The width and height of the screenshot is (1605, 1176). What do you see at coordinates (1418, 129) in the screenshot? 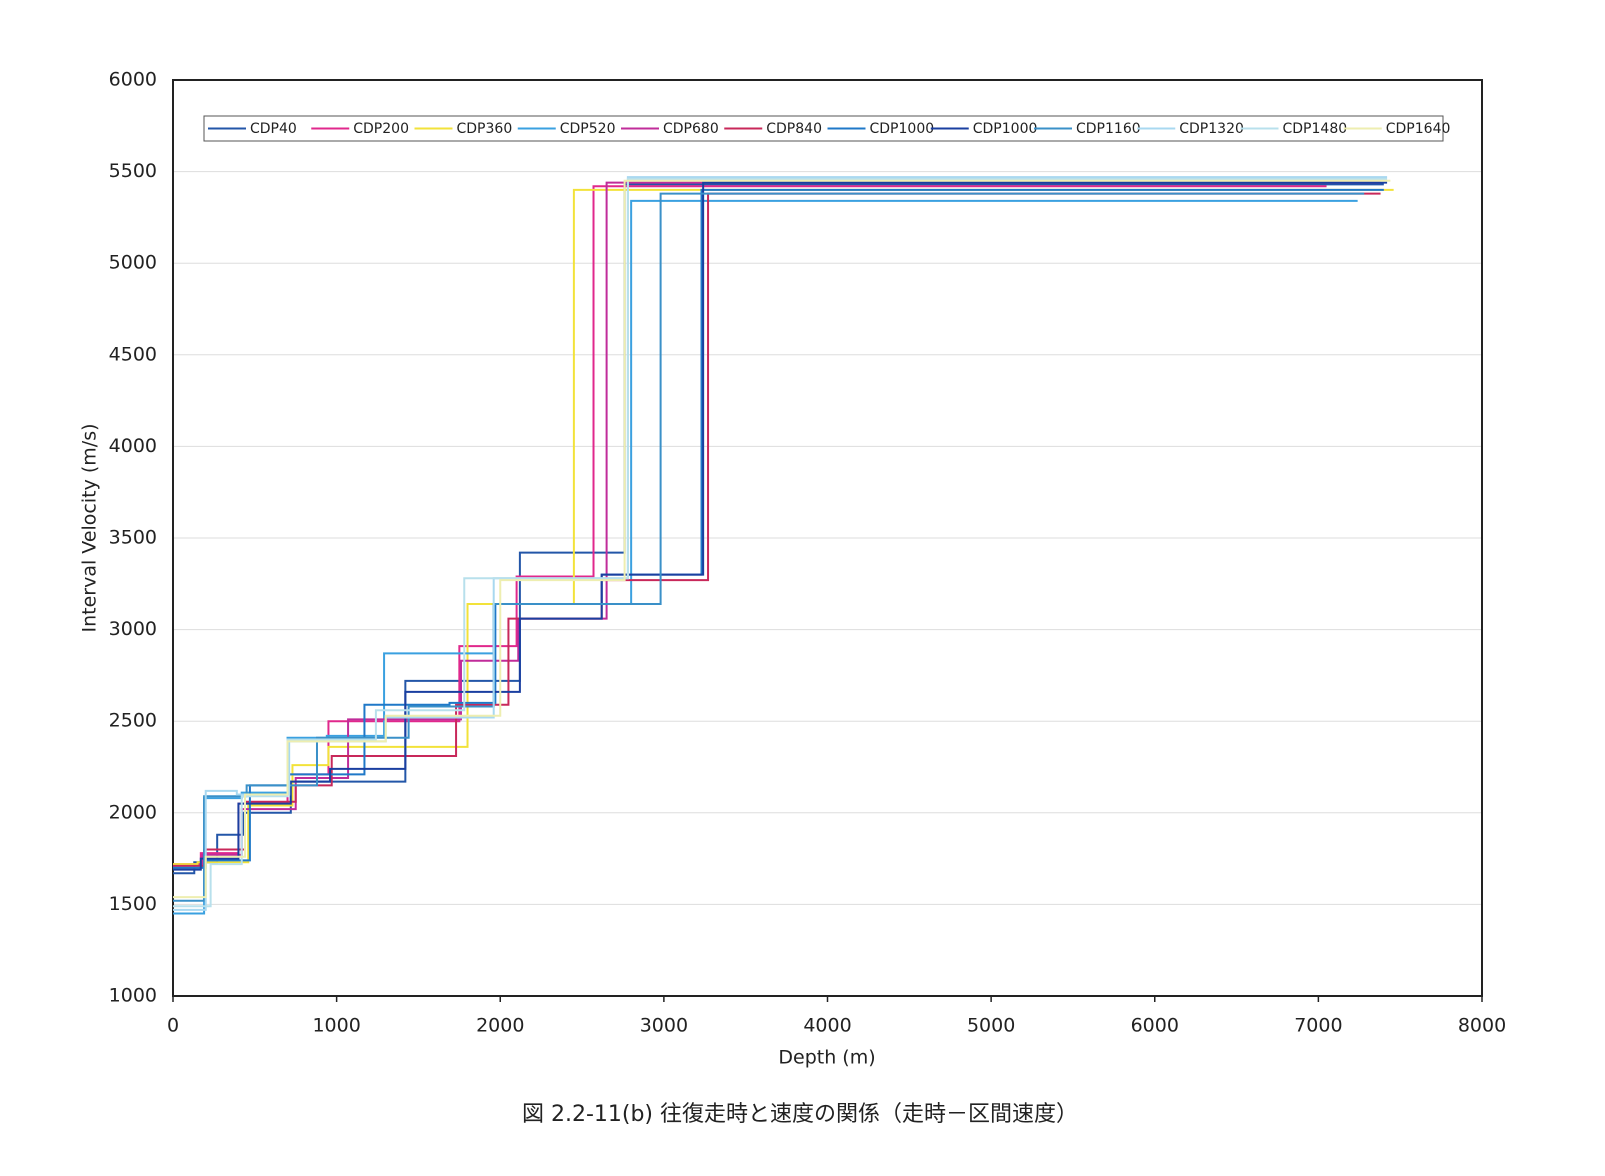
I see `legend-label: CDP1640` at bounding box center [1418, 129].